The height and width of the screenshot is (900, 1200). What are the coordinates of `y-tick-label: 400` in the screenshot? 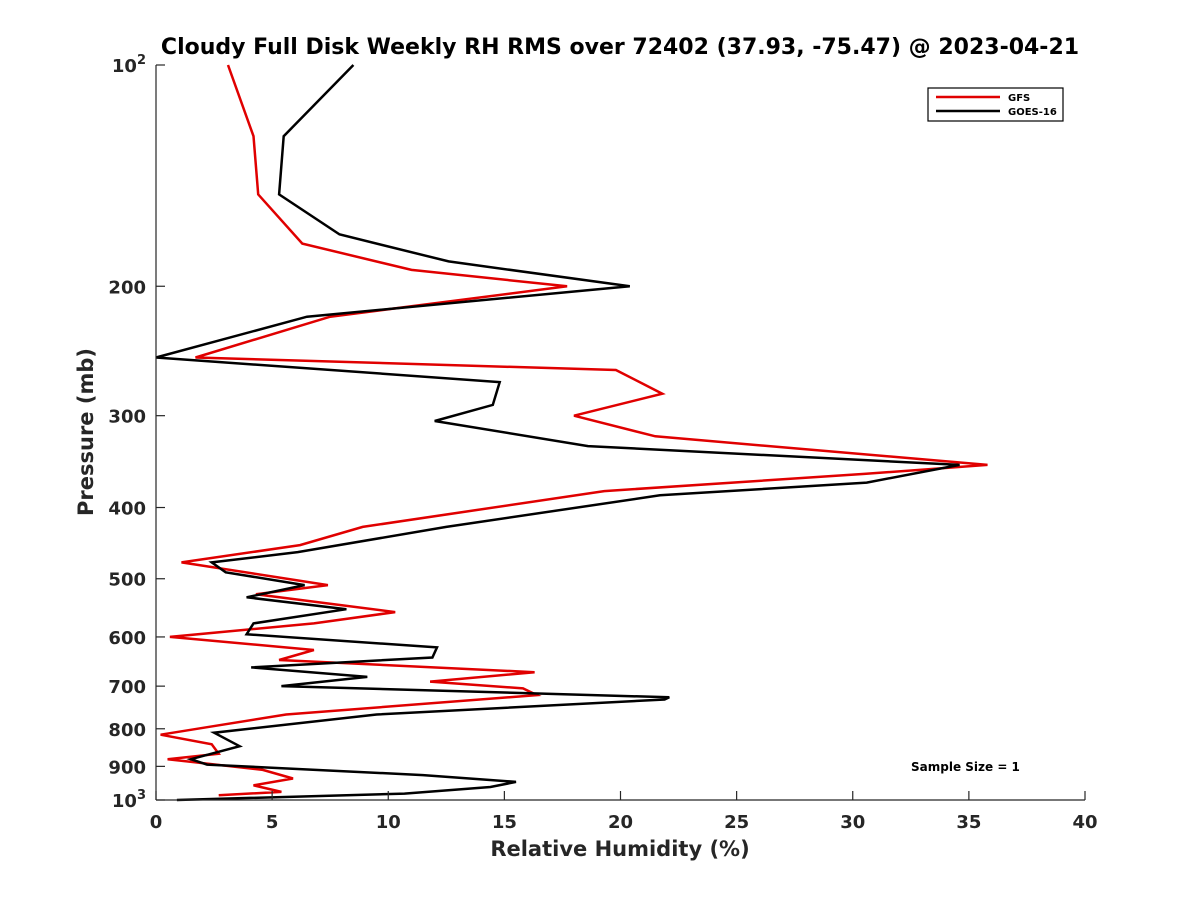 It's located at (127, 509).